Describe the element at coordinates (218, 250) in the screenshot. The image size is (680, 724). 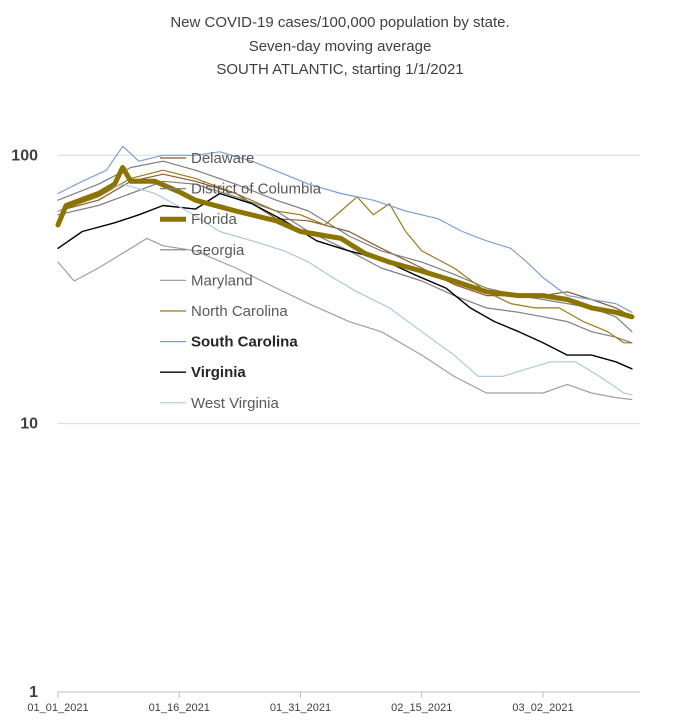
I see `legend-label-georgia: Georgia` at that location.